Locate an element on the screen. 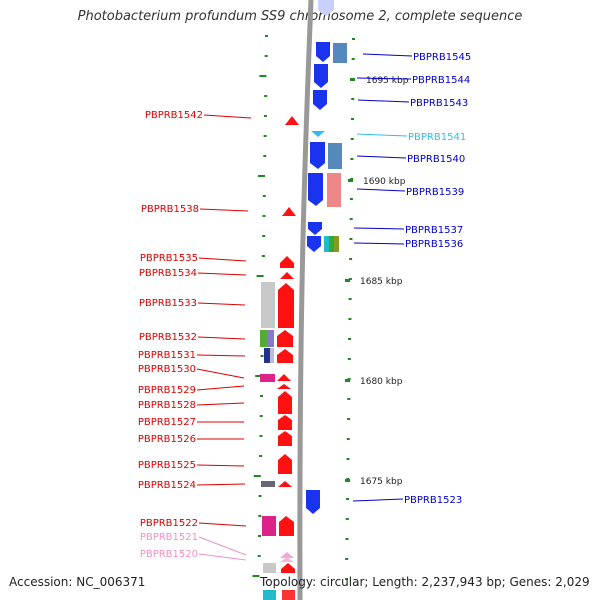 The width and height of the screenshot is (600, 600). gene-label: PBPRB1542 is located at coordinates (174, 115).